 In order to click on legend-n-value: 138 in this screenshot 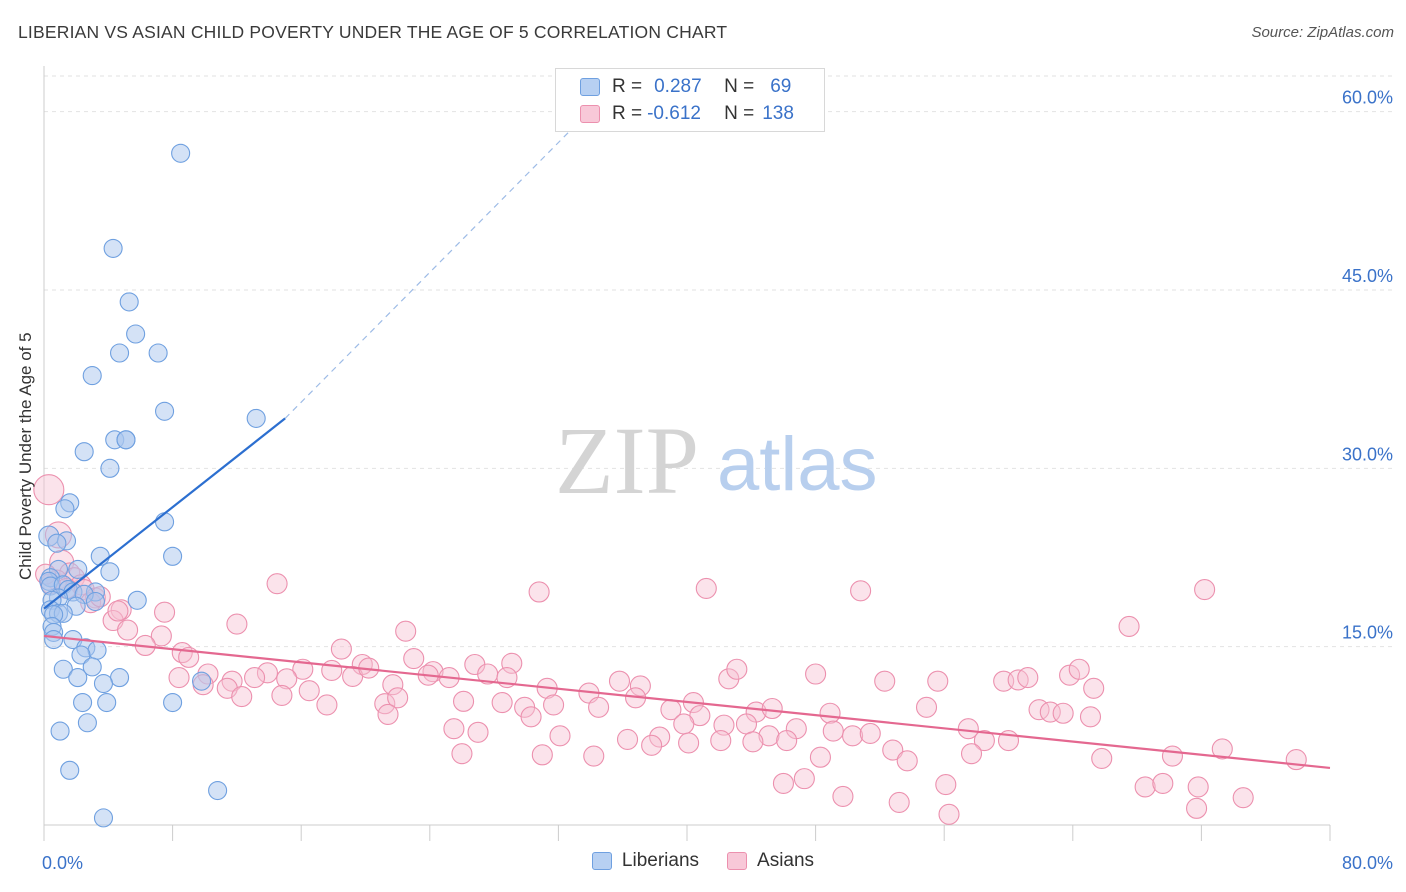, I will do `click(778, 113)`.